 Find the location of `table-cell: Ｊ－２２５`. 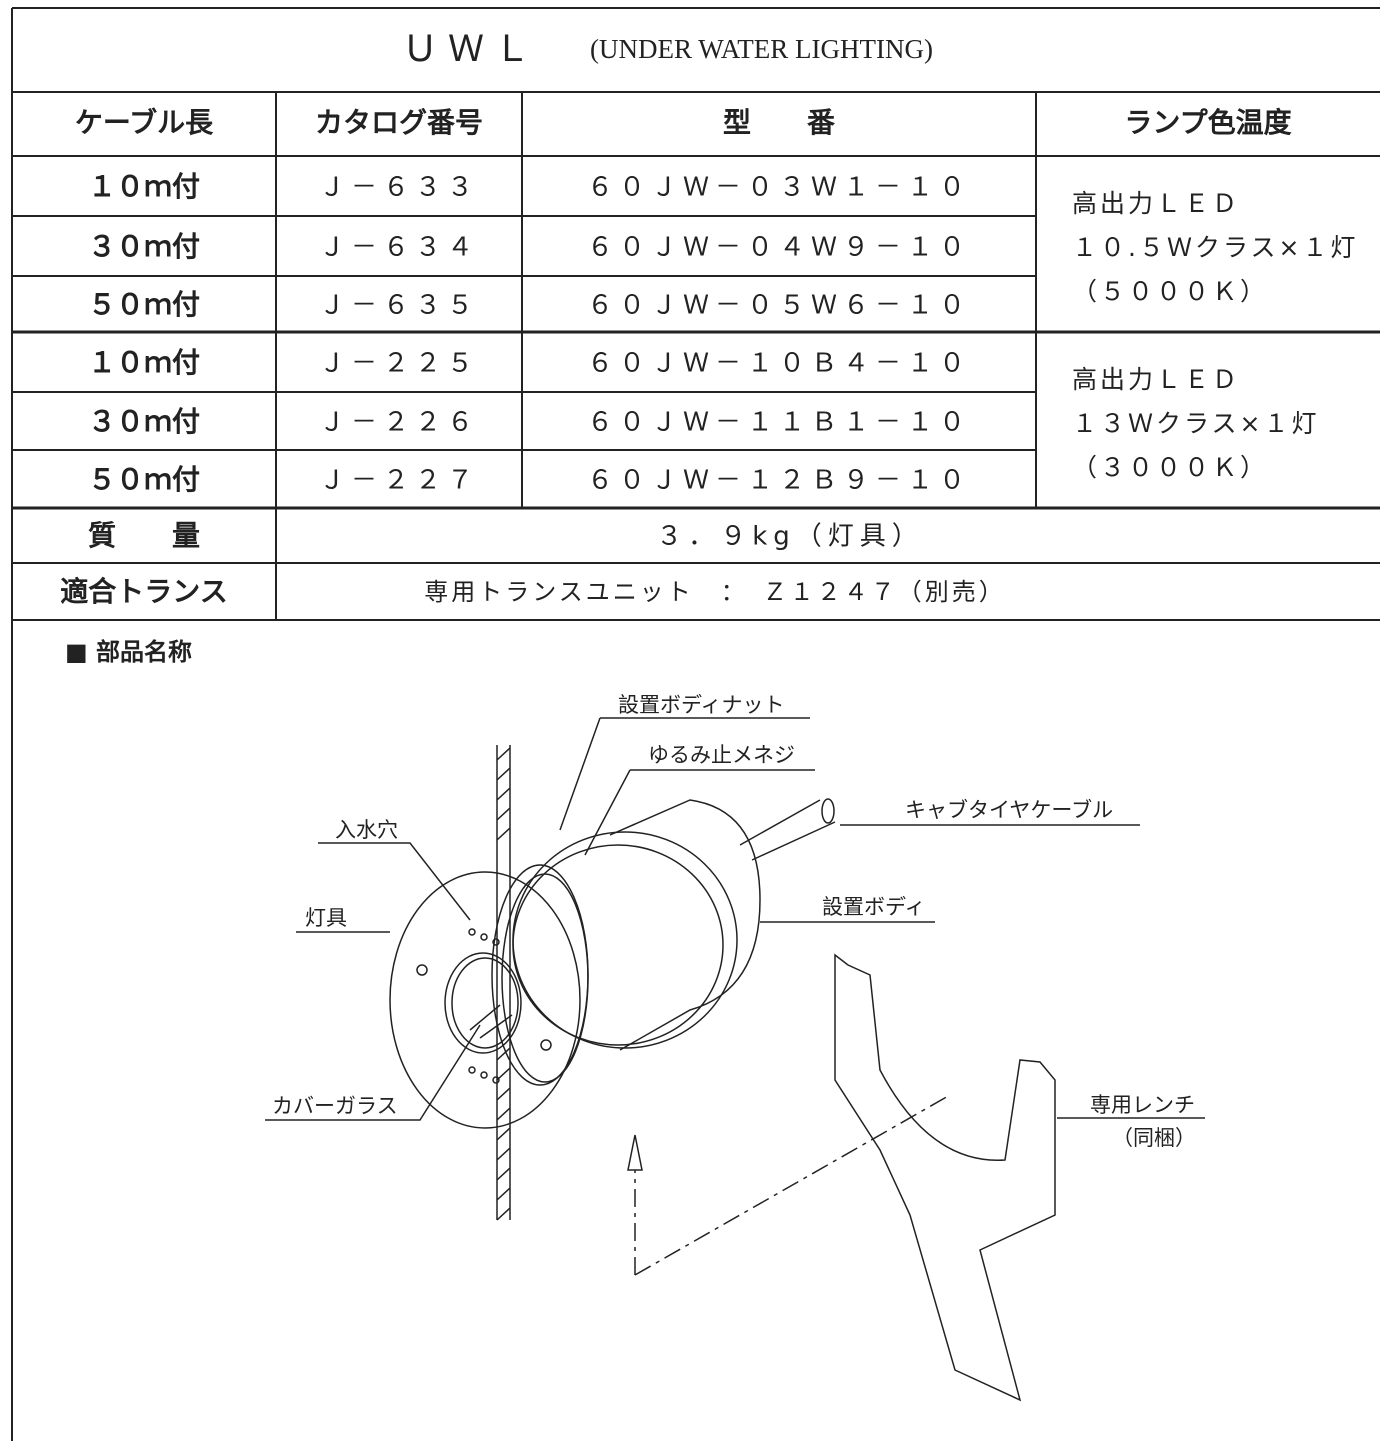

table-cell: Ｊ－２２５ is located at coordinates (399, 364).